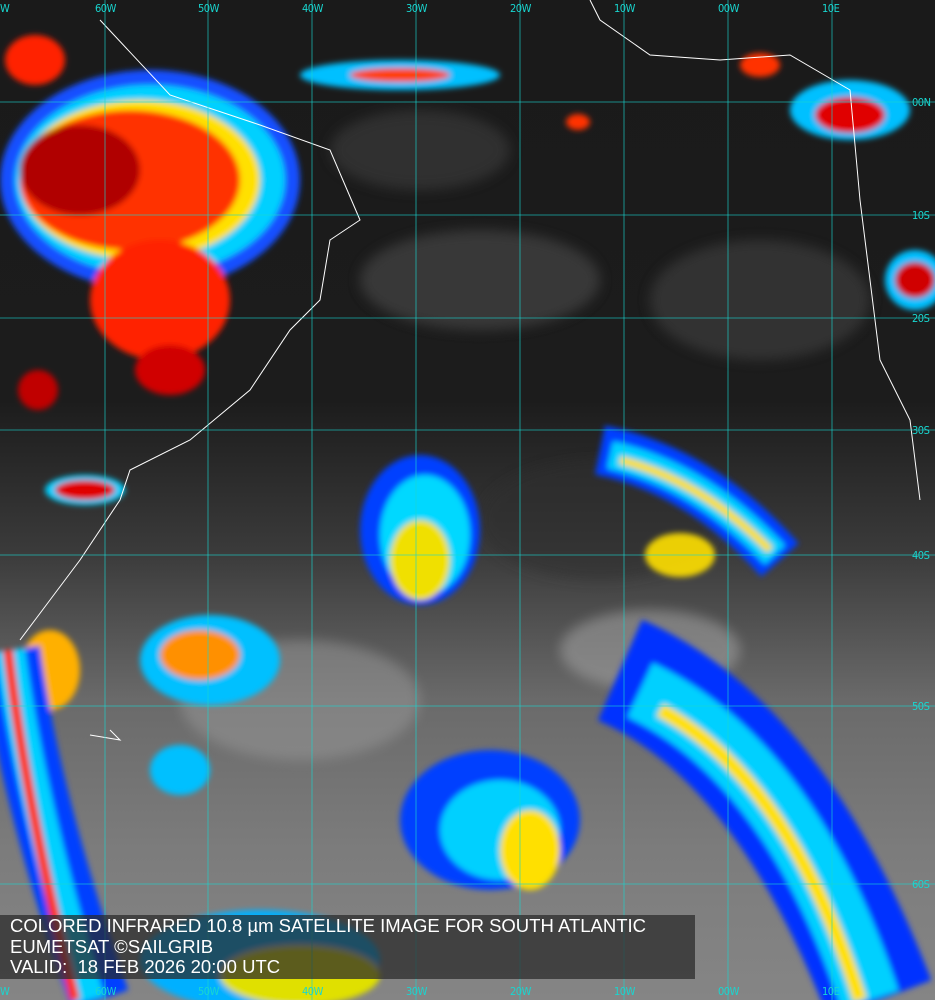 Image resolution: width=935 pixels, height=1000 pixels. What do you see at coordinates (921, 215) in the screenshot?
I see `latitude-label: 10S` at bounding box center [921, 215].